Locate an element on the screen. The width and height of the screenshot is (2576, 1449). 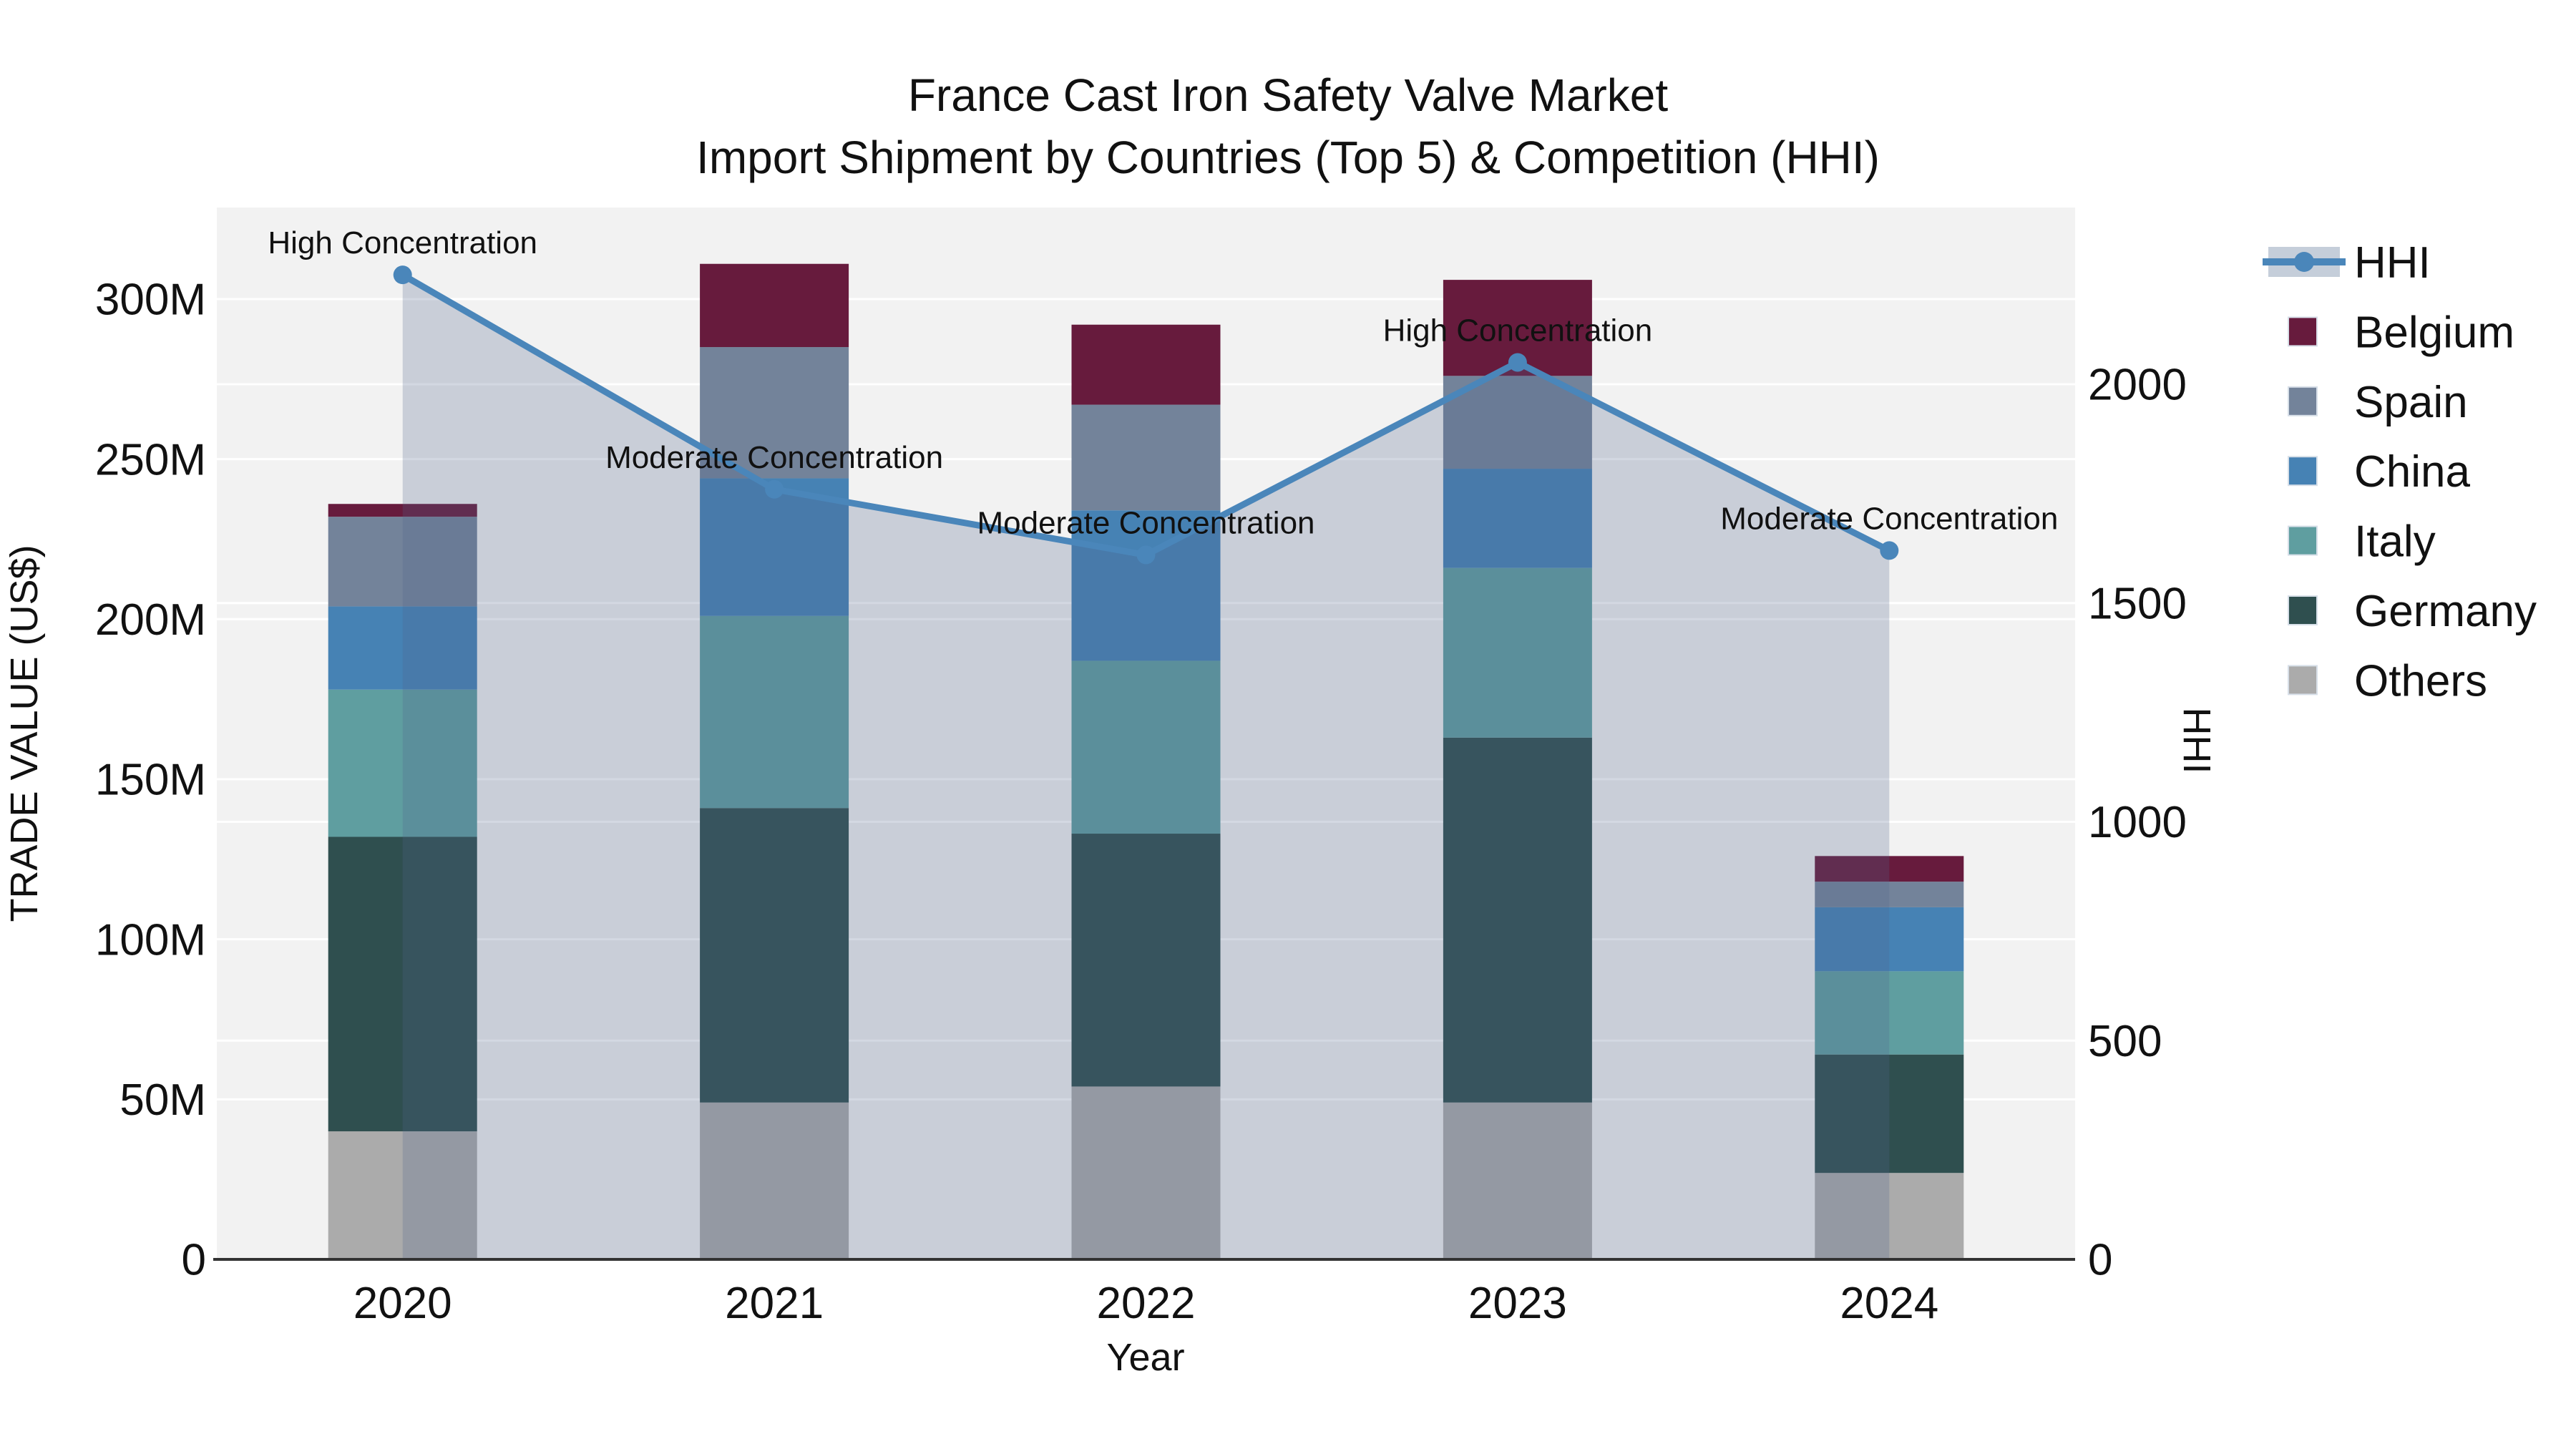
bar-segment-germany-2021 is located at coordinates (774, 955).